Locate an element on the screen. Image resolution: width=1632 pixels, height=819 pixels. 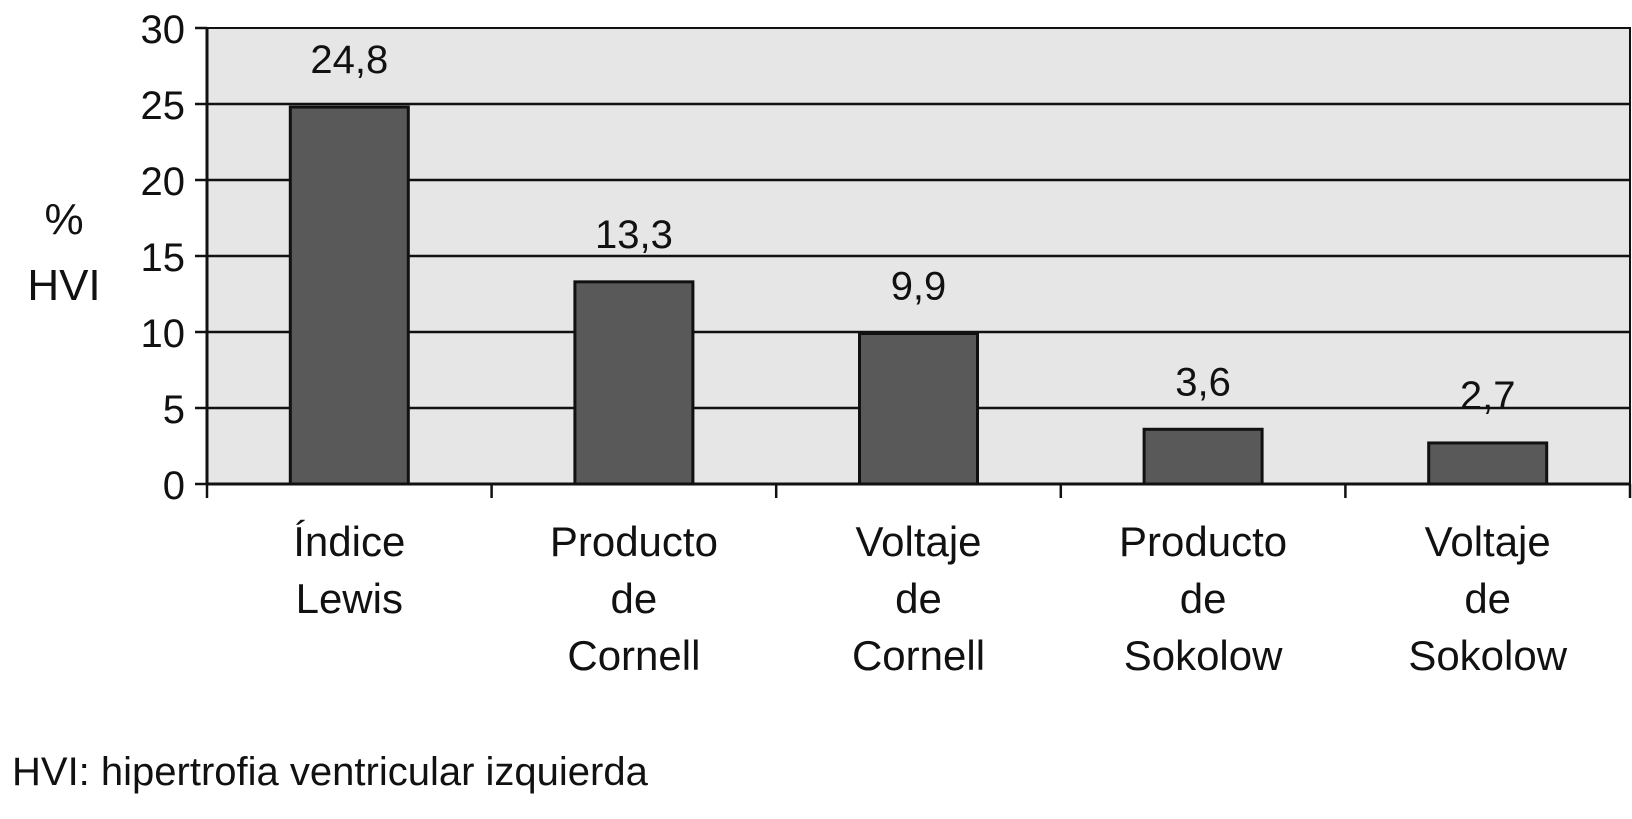
value-label: 2,7 is located at coordinates (1488, 396).